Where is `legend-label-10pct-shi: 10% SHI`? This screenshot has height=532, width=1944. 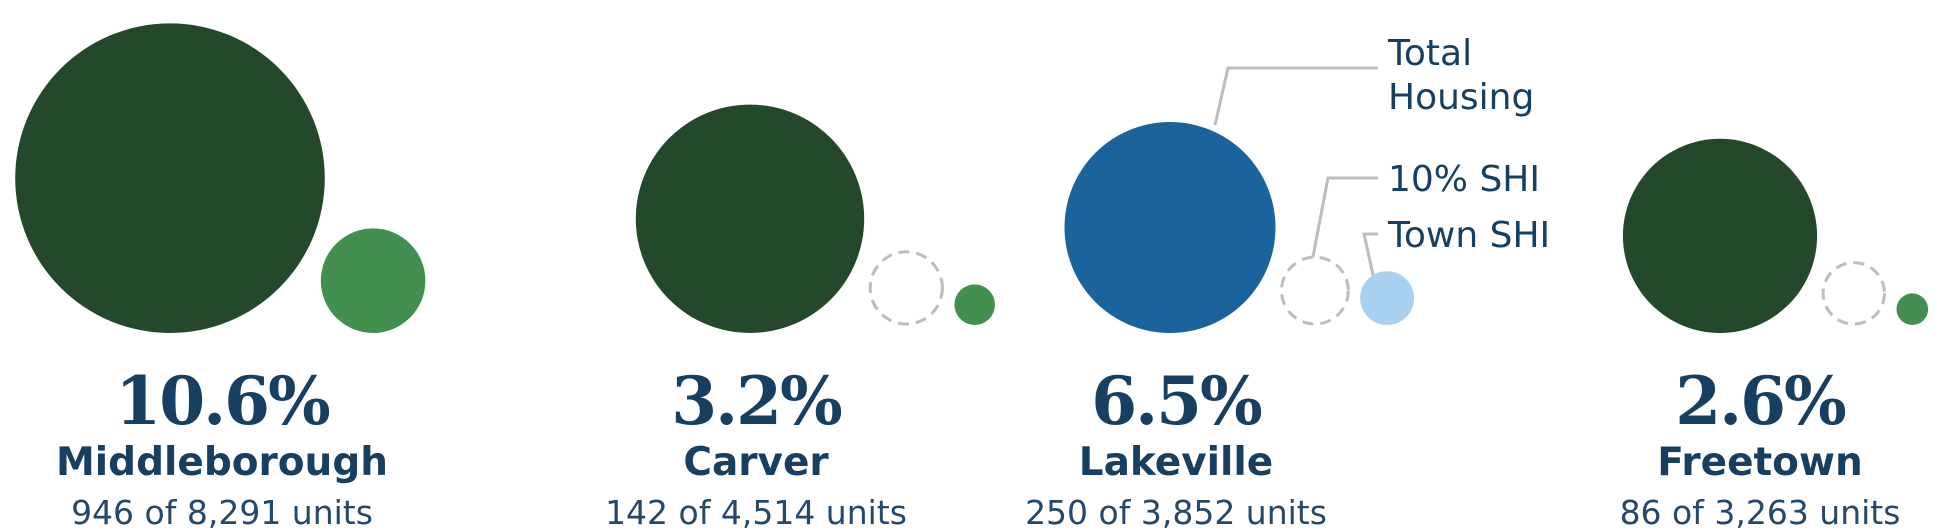 legend-label-10pct-shi: 10% SHI is located at coordinates (1464, 179).